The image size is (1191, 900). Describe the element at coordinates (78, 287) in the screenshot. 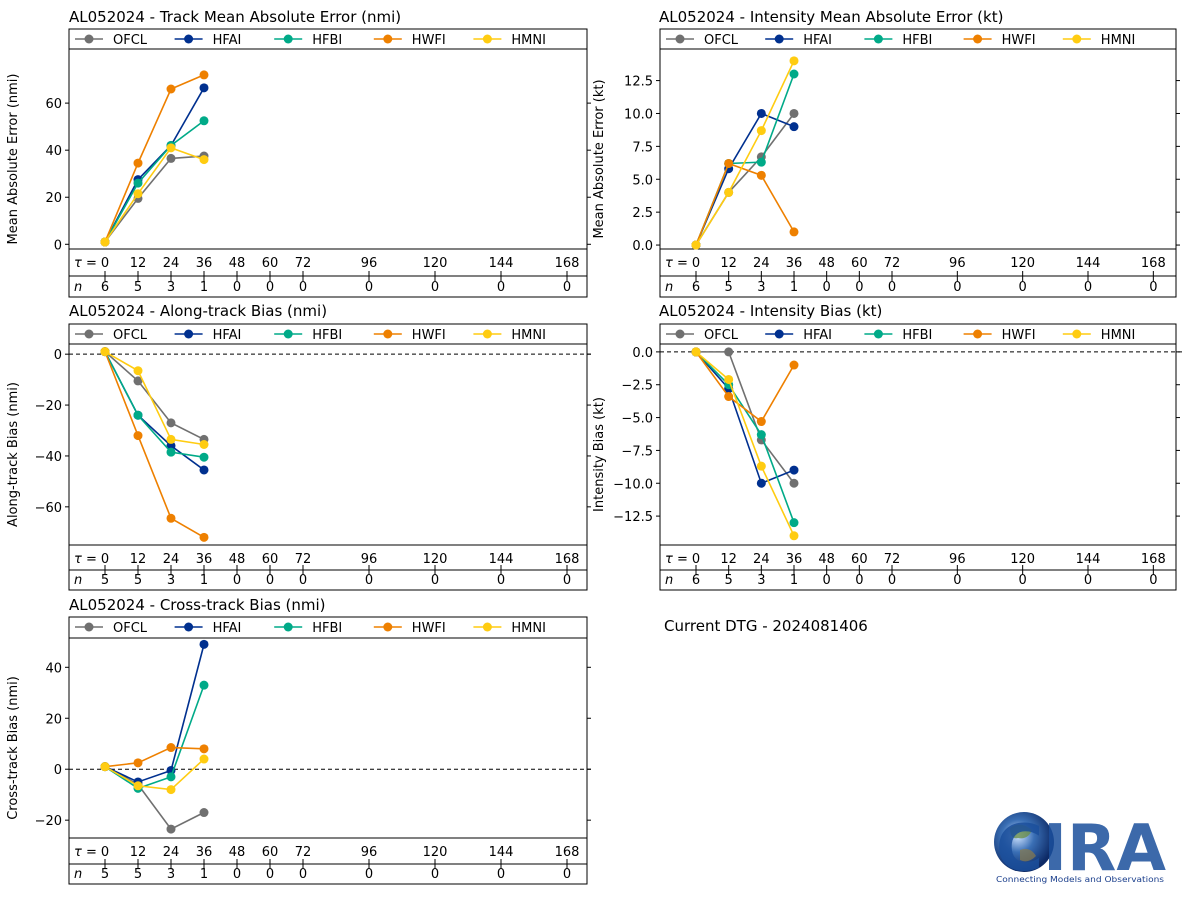

I see `track-n-prefix: n` at that location.